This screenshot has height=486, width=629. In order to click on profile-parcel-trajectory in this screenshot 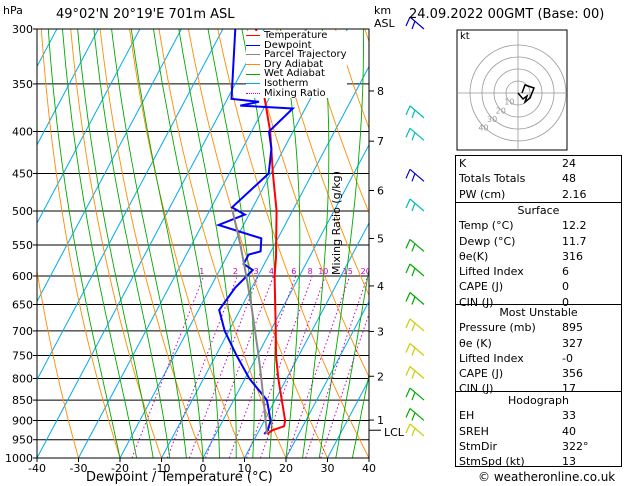, I will do `click(249, 322)`.